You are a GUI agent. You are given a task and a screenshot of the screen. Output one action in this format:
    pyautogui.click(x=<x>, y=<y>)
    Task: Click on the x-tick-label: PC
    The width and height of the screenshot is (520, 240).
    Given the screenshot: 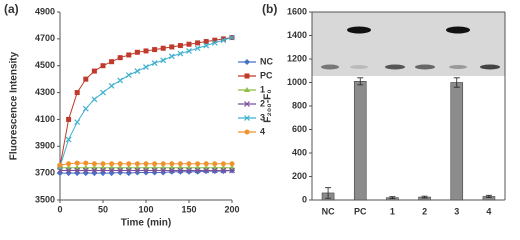 What is the action you would take?
    pyautogui.click(x=360, y=211)
    